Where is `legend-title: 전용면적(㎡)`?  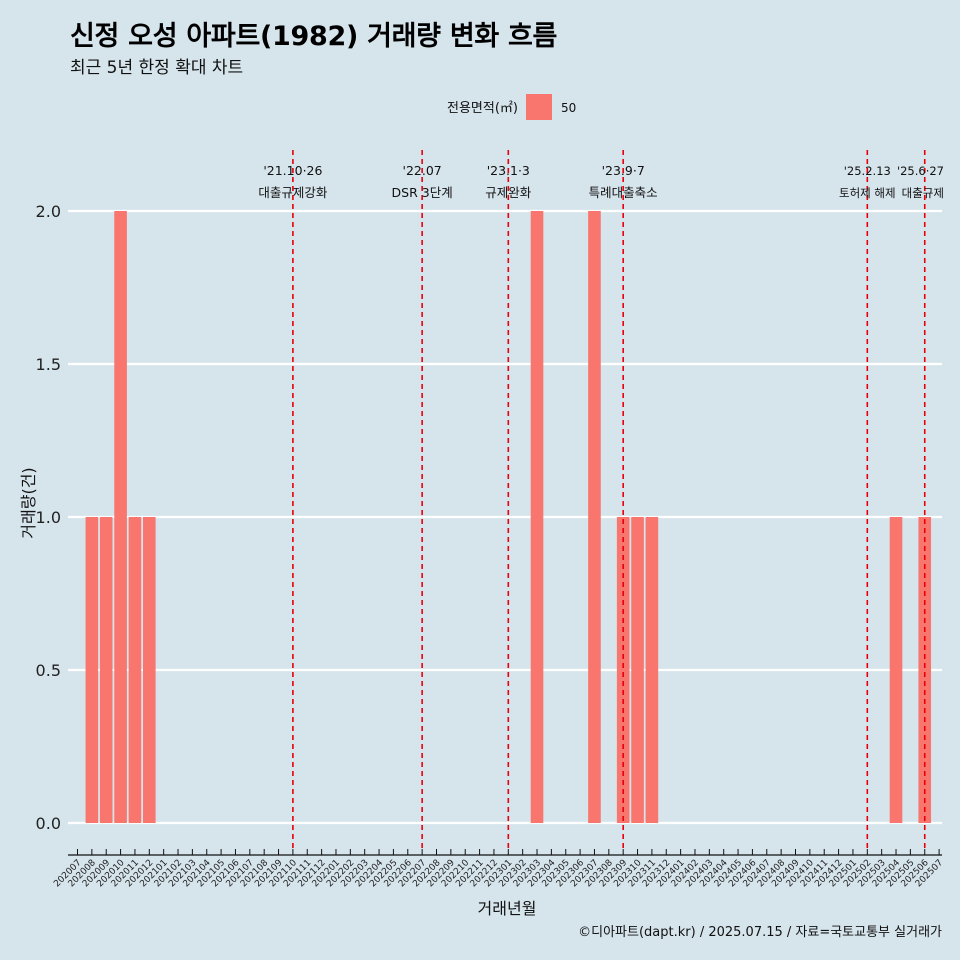
legend-title: 전용면적(㎡) is located at coordinates (482, 108).